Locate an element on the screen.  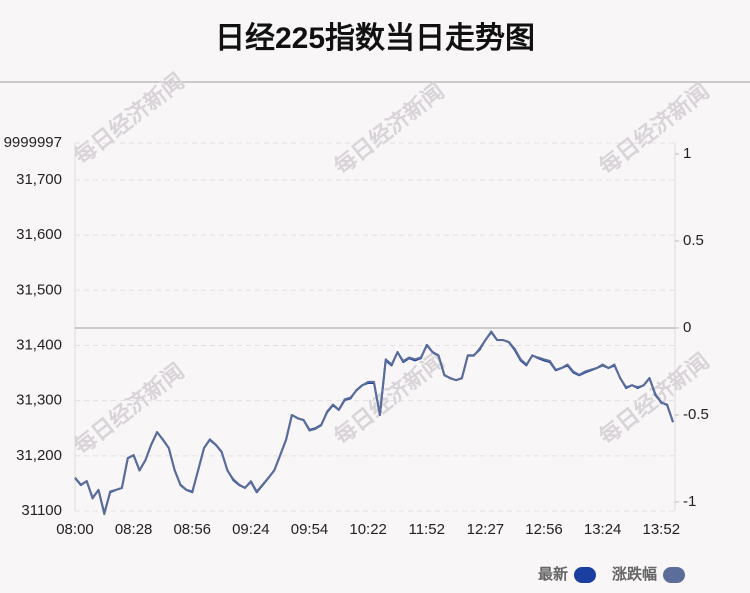
y-tick-label: 31,300 is located at coordinates (39, 400).